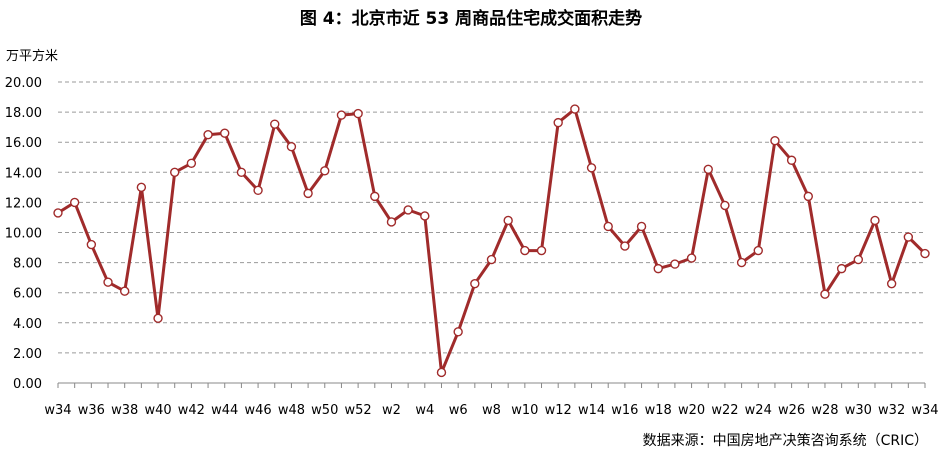 The width and height of the screenshot is (942, 455). What do you see at coordinates (691, 410) in the screenshot?
I see `x-tick-label: w20` at bounding box center [691, 410].